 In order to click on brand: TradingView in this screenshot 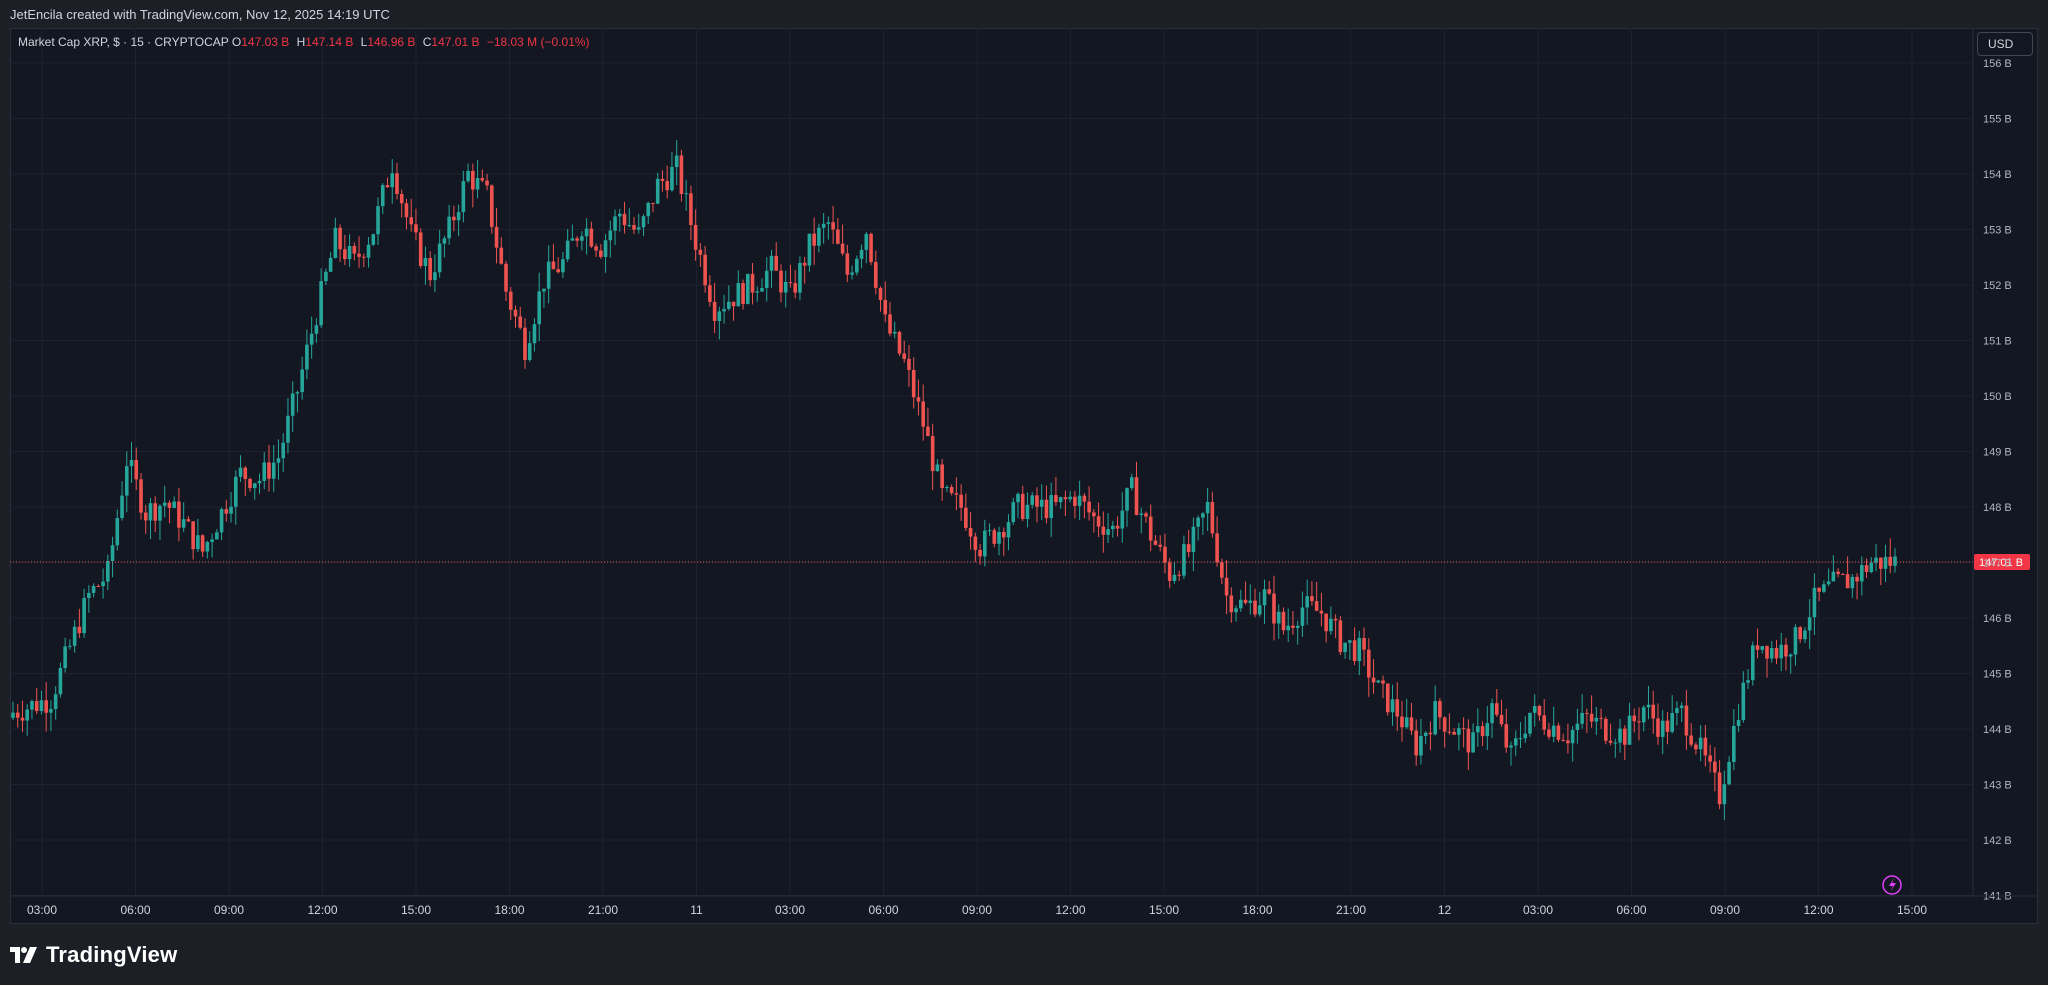, I will do `click(93, 955)`.